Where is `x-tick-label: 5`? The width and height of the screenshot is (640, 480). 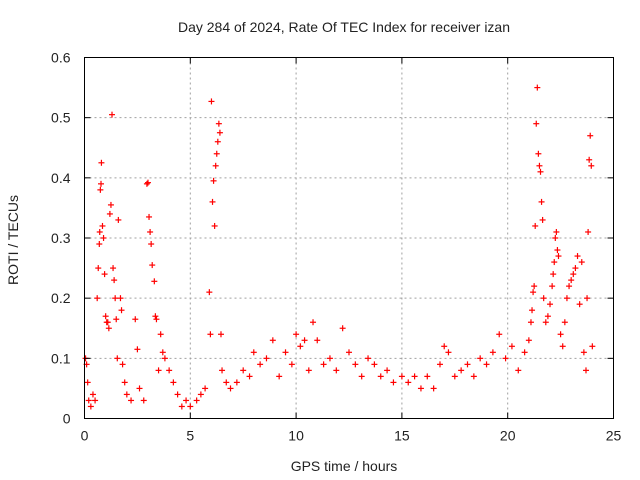 x-tick-label: 5 is located at coordinates (190, 436).